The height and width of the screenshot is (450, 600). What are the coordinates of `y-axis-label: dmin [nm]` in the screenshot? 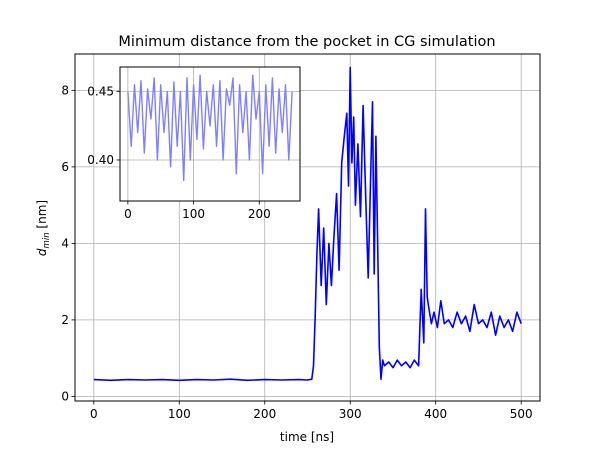 It's located at (43, 228).